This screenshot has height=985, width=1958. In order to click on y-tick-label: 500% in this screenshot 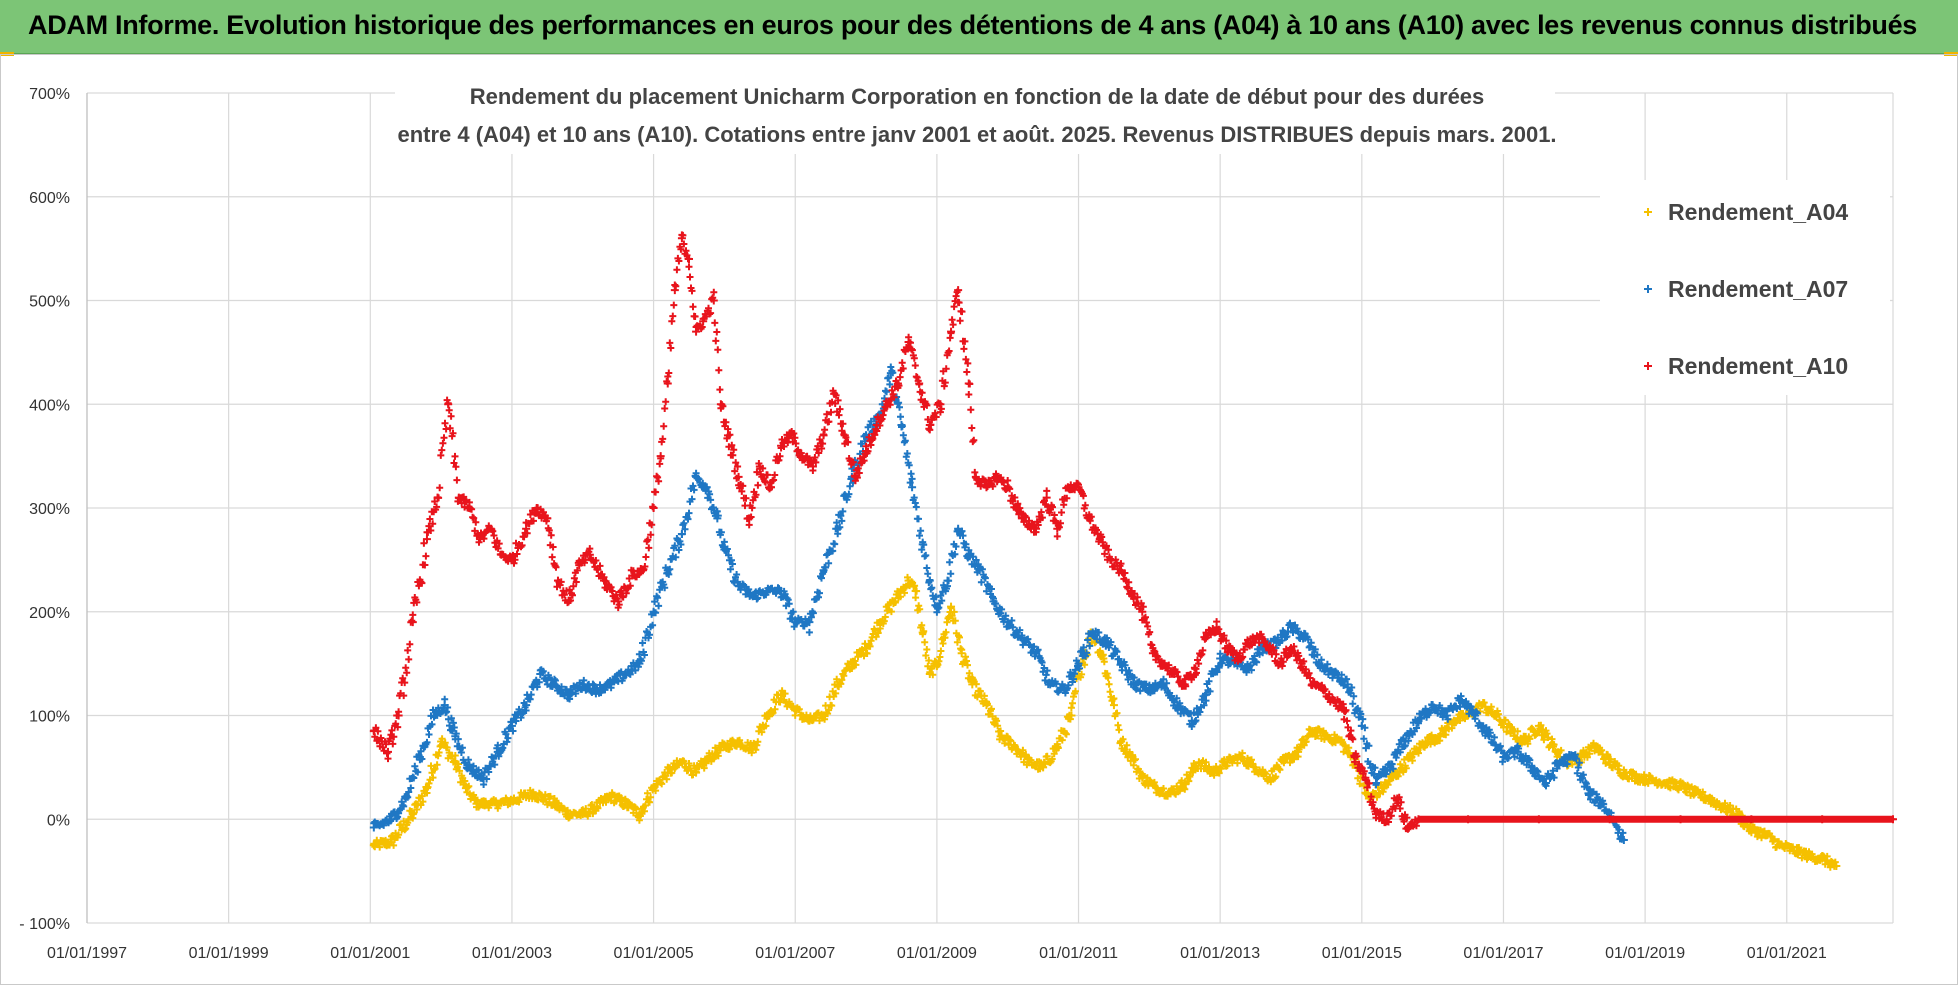, I will do `click(49, 302)`.